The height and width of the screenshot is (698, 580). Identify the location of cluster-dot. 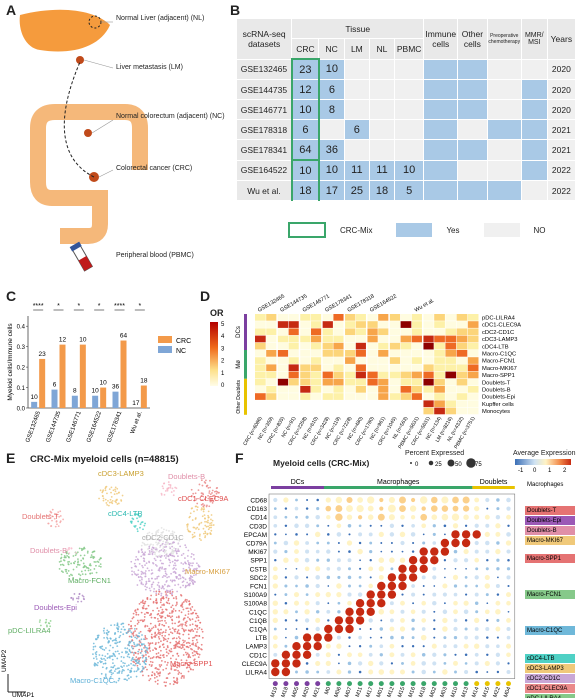
(339, 684).